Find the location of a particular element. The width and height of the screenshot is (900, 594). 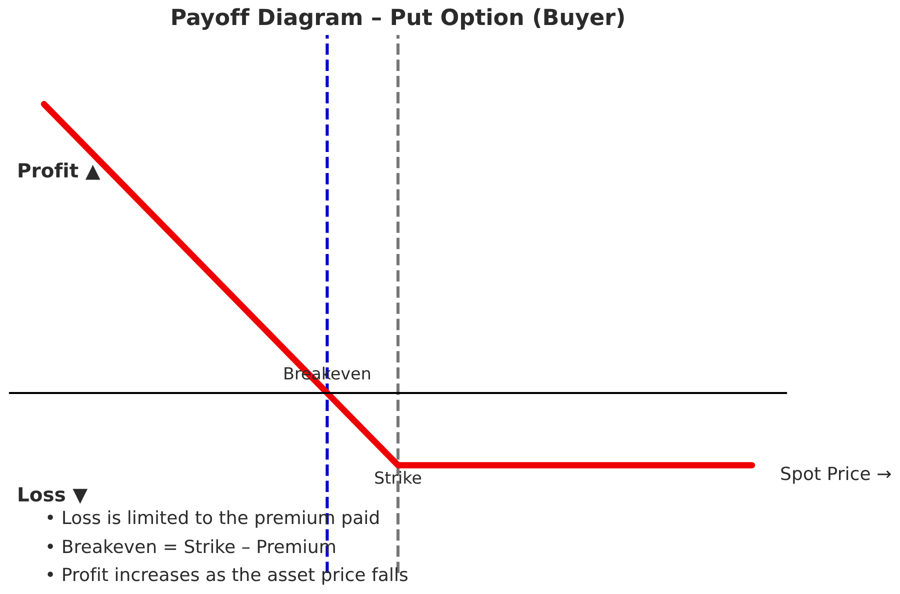

text: • Profit increases as the asset price falls is located at coordinates (228, 576).